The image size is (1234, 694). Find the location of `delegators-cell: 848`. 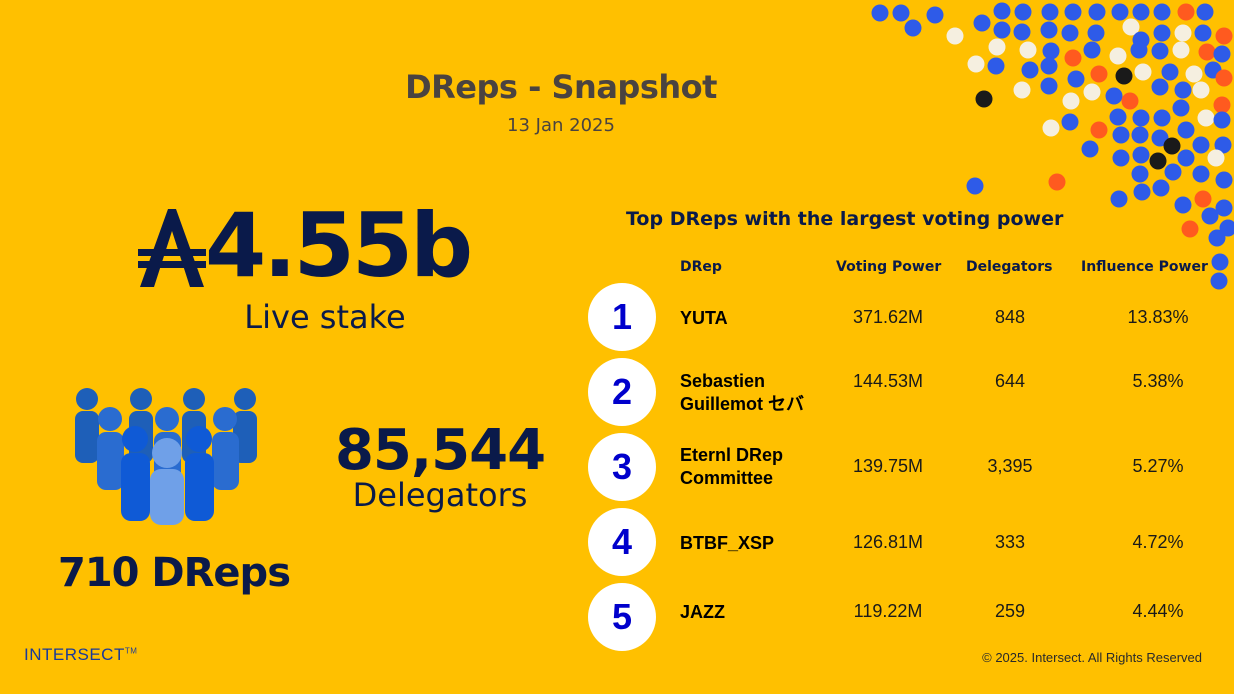

delegators-cell: 848 is located at coordinates (1010, 317).